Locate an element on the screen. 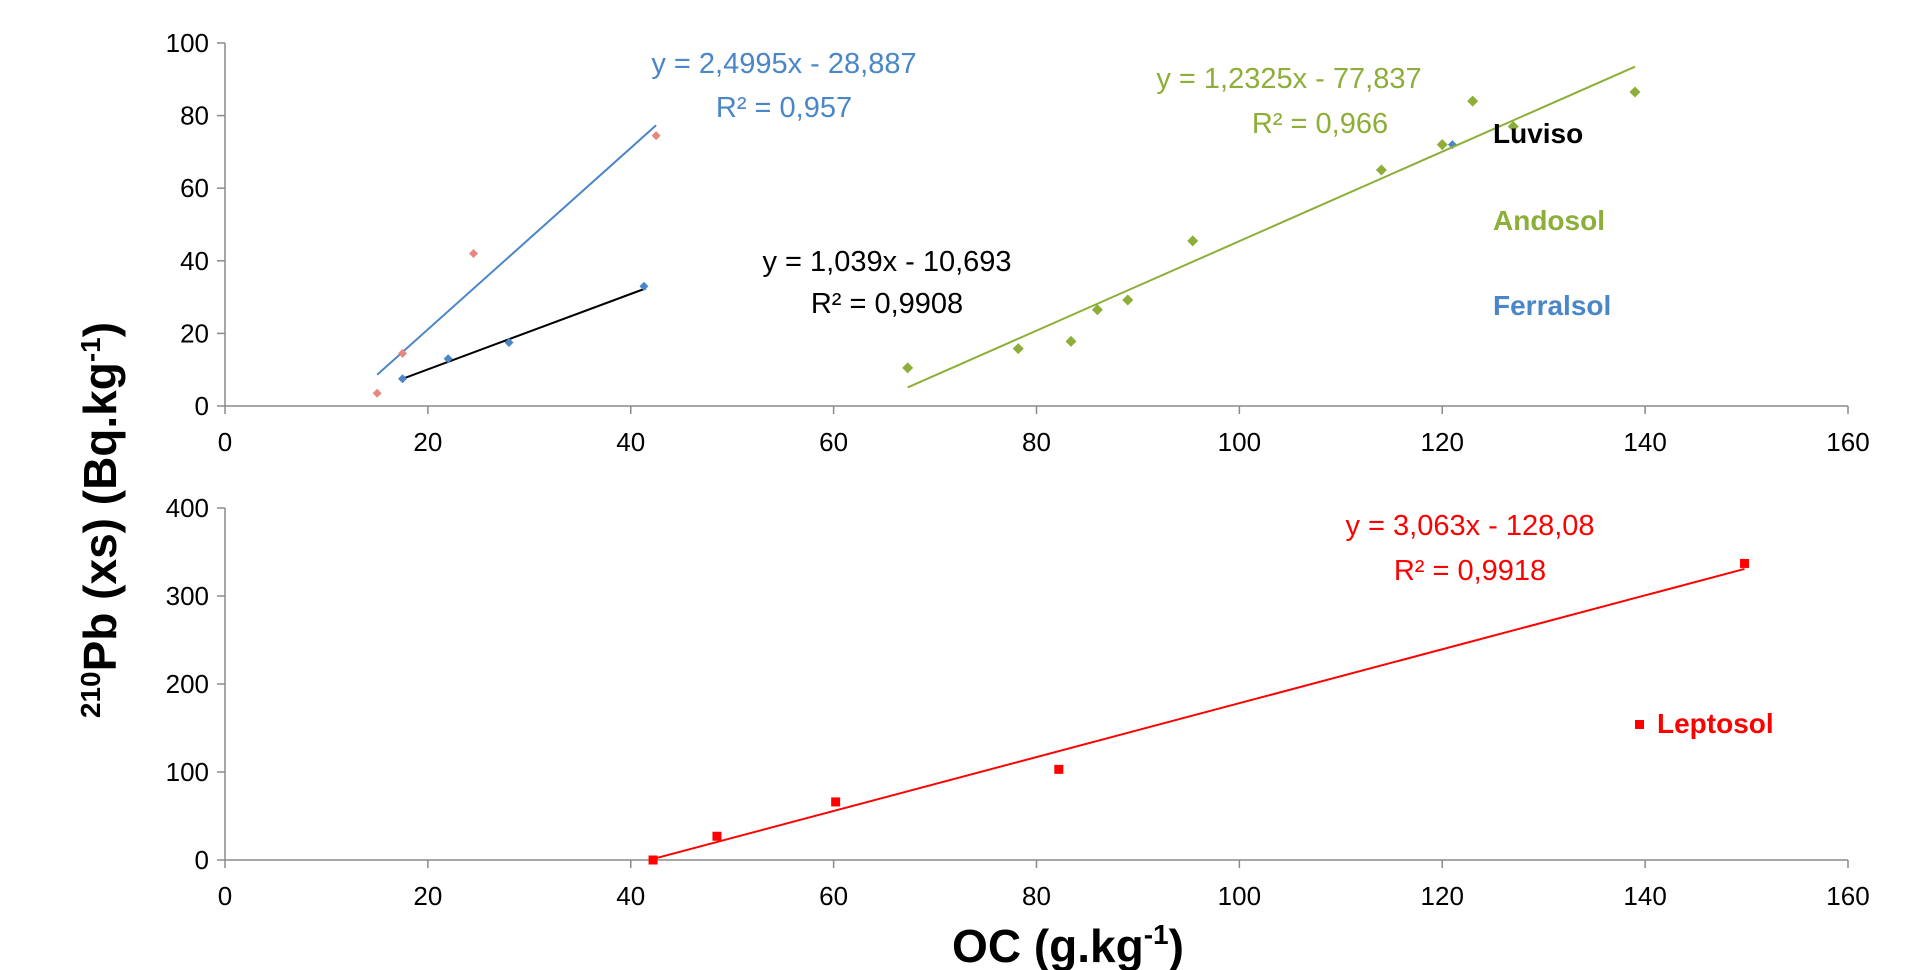 The height and width of the screenshot is (970, 1924). y-tick-label: 200 is located at coordinates (187, 684).